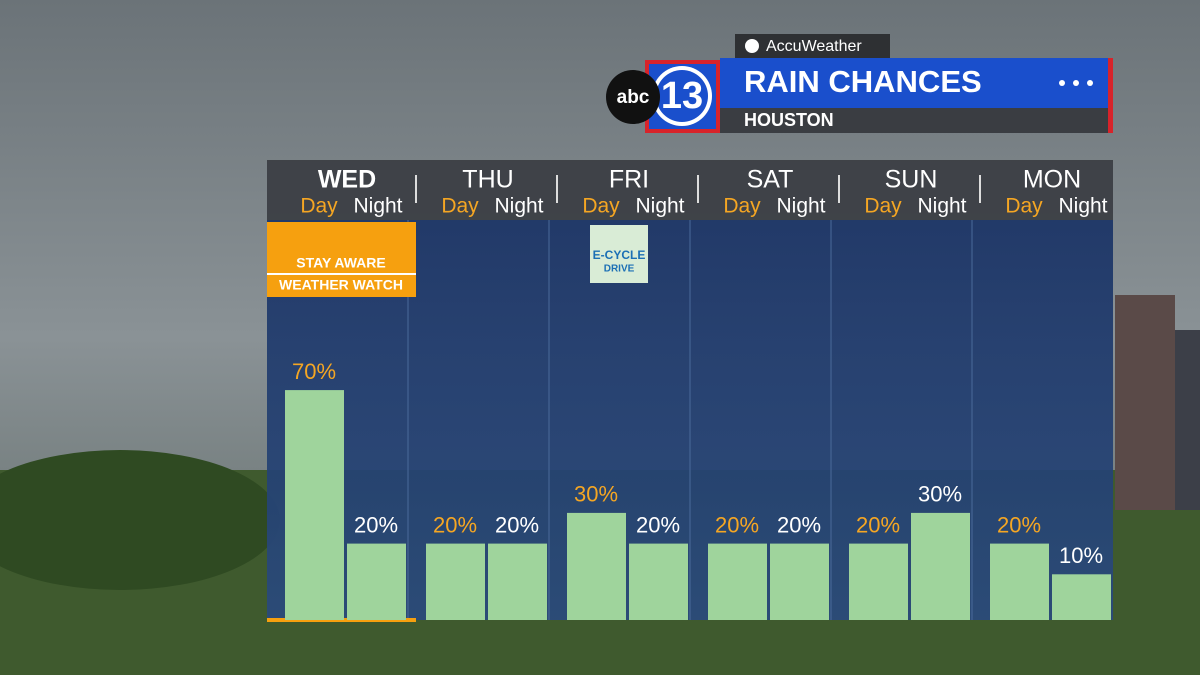 The width and height of the screenshot is (1200, 675). I want to click on day-label: THU, so click(487, 180).